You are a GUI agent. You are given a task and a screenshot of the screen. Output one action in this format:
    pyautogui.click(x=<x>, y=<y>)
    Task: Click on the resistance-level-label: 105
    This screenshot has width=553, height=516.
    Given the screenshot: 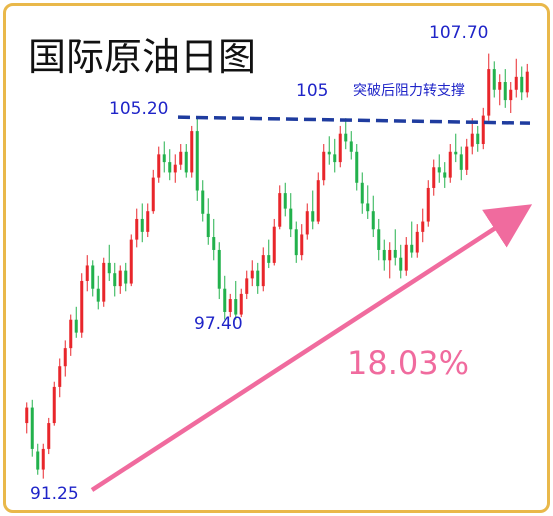 What is the action you would take?
    pyautogui.click(x=312, y=91)
    